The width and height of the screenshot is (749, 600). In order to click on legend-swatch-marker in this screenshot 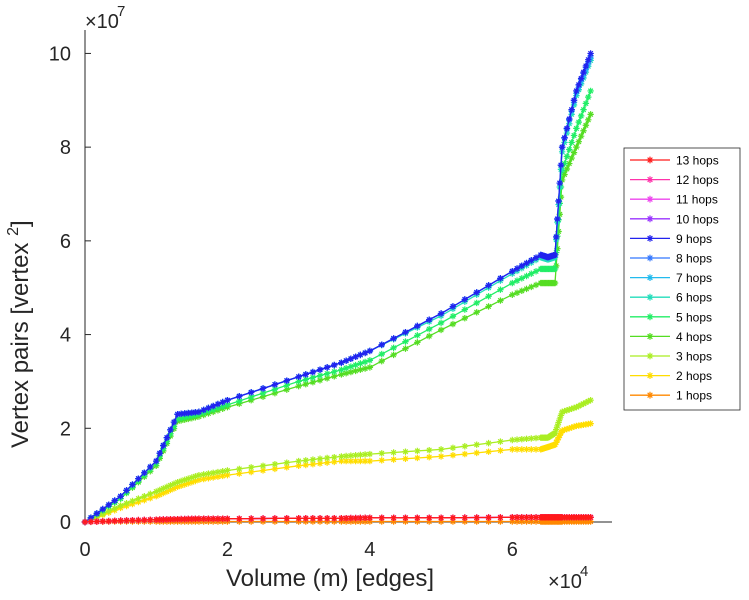, I will do `click(650, 258)`.